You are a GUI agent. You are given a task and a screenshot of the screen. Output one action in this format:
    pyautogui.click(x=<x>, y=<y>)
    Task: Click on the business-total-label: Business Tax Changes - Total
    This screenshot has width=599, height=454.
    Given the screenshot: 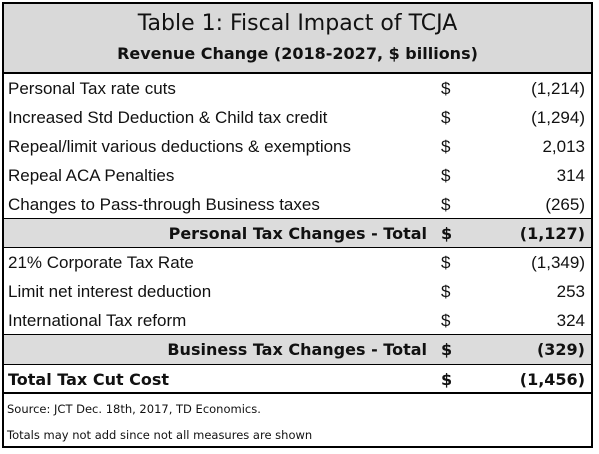 What is the action you would take?
    pyautogui.click(x=297, y=349)
    